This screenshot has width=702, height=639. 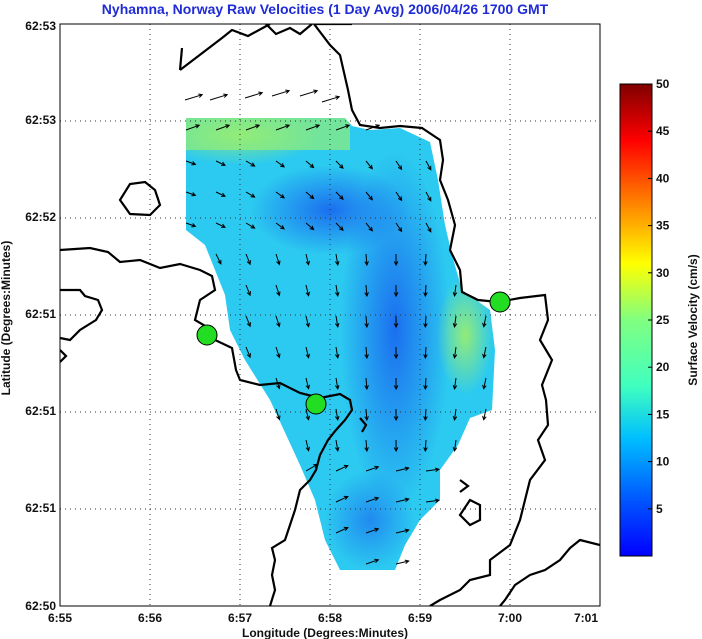 I want to click on station-marker-east, so click(x=500, y=302).